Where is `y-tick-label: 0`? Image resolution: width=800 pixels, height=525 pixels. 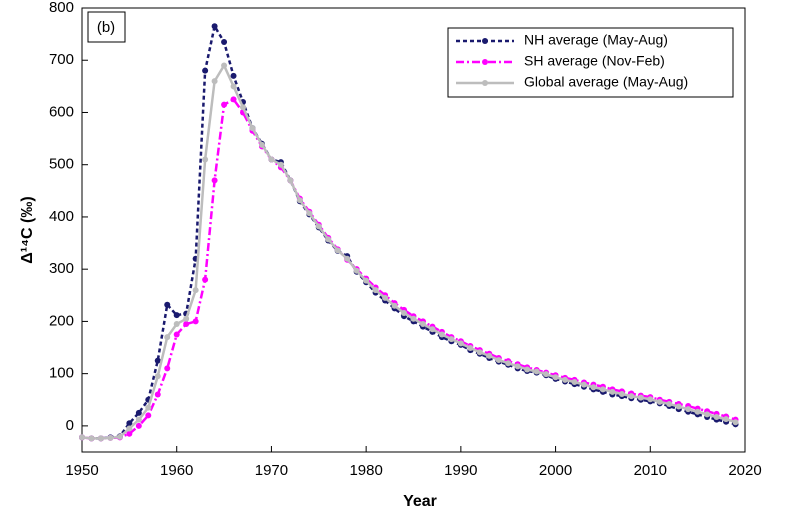 y-tick-label: 0 is located at coordinates (70, 425).